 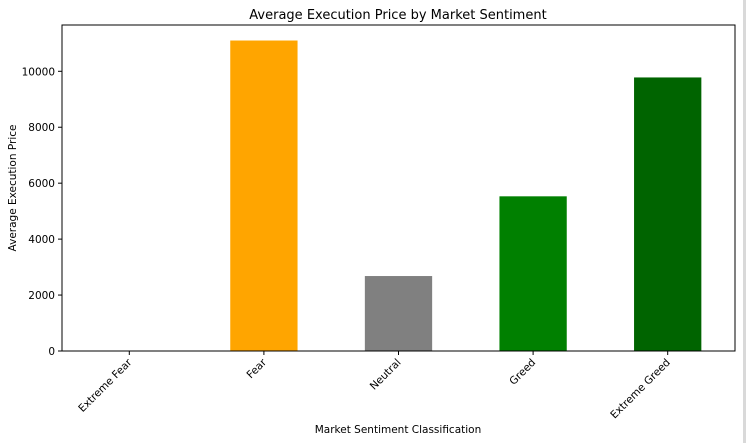 What do you see at coordinates (668, 214) in the screenshot?
I see `bar-extreme-greed` at bounding box center [668, 214].